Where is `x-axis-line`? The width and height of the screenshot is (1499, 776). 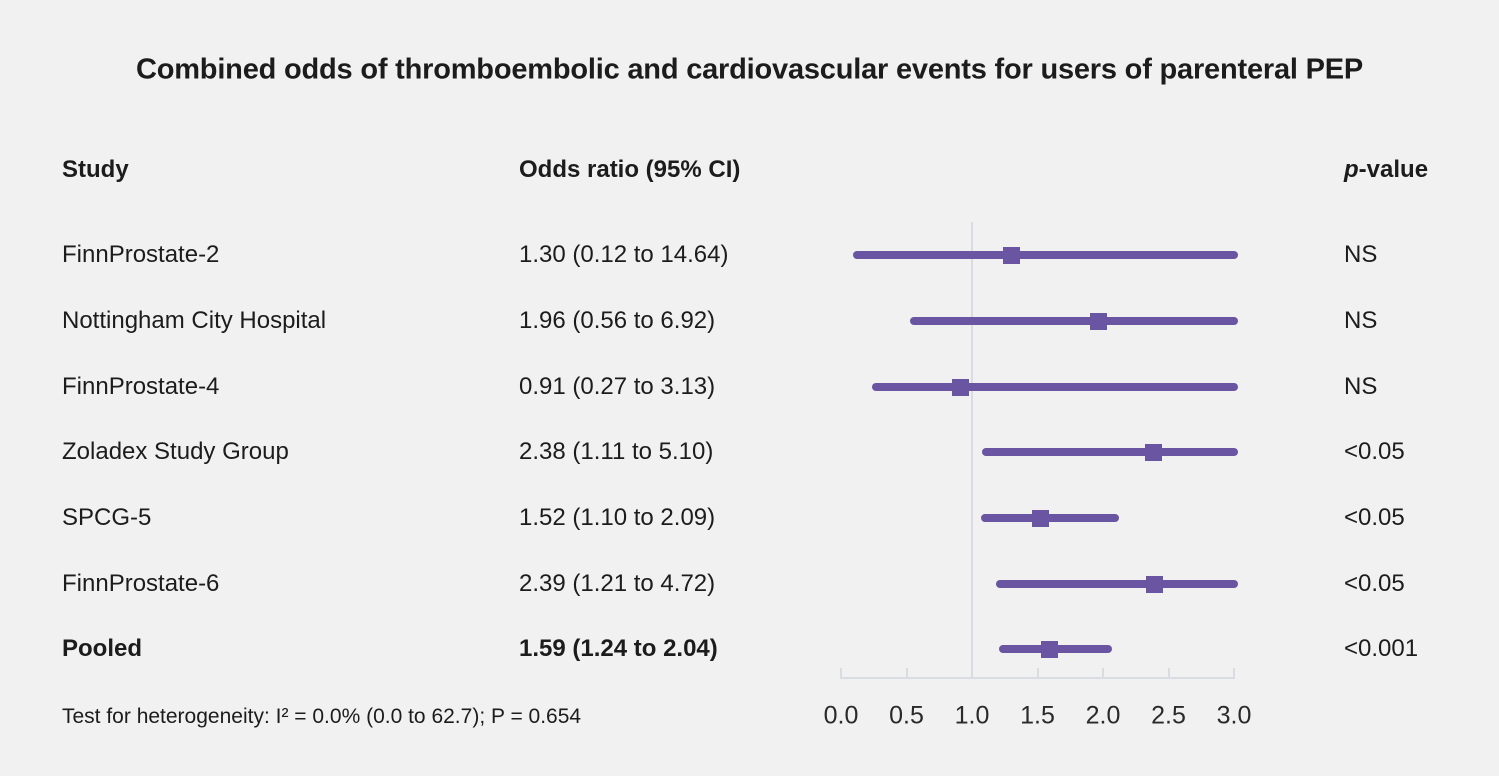 x-axis-line is located at coordinates (1037, 678).